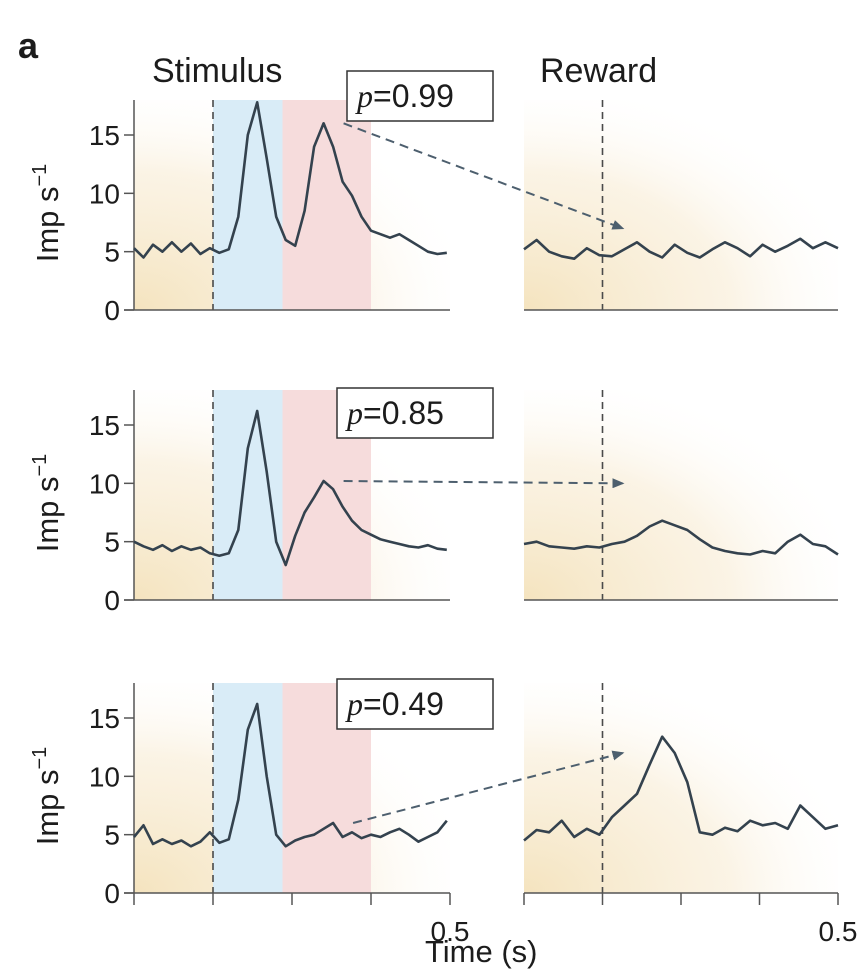  I want to click on column-title-stimulus: Stimulus, so click(217, 71).